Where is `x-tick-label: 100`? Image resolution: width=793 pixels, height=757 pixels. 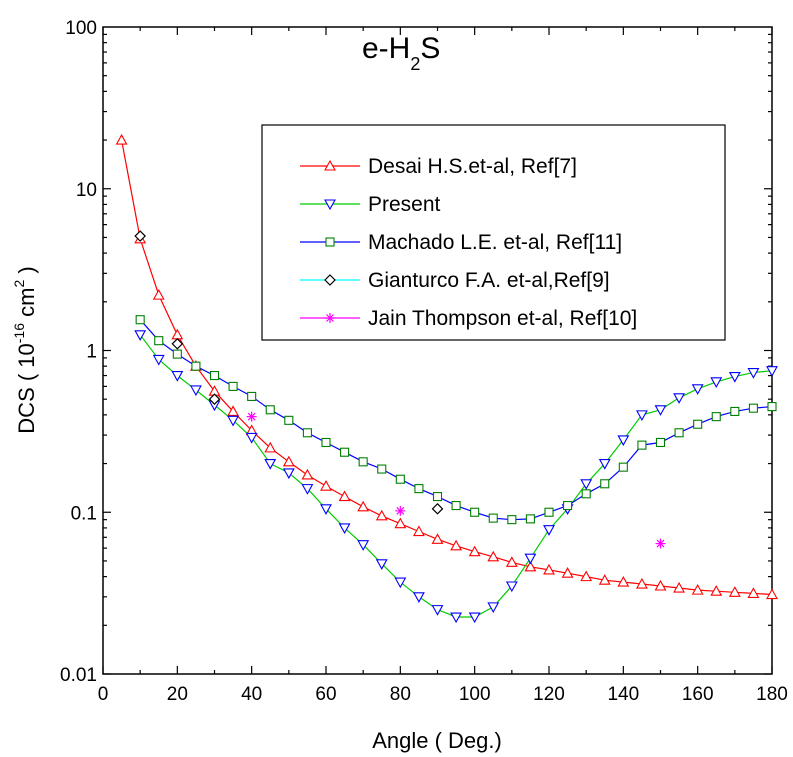
x-tick-label: 100 is located at coordinates (475, 694).